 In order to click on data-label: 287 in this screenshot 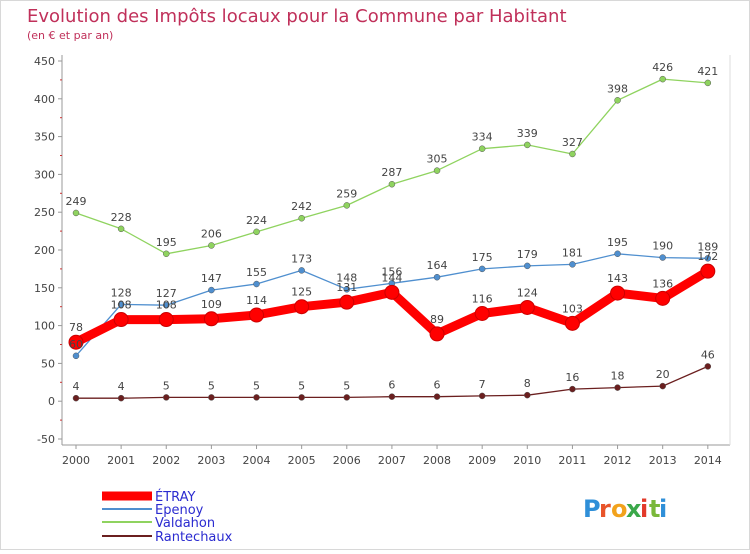, I will do `click(391, 172)`.